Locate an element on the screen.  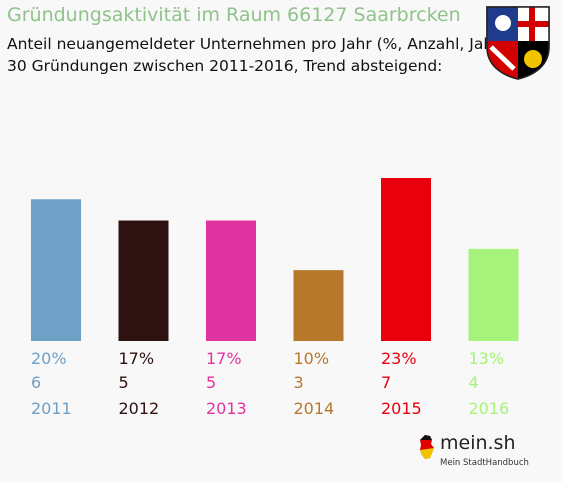
year-label-2013: 2013 is located at coordinates (226, 408).